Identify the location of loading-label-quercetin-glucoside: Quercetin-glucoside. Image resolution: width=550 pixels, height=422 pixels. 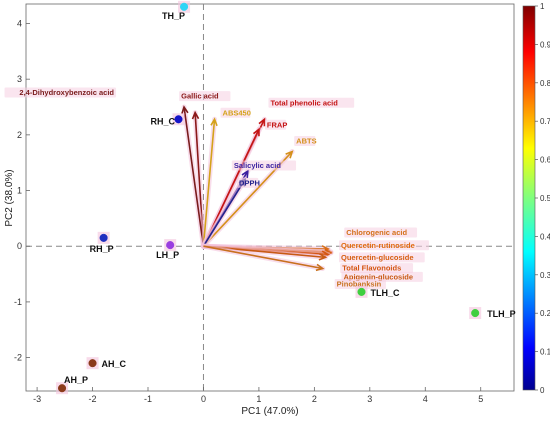
(377, 257).